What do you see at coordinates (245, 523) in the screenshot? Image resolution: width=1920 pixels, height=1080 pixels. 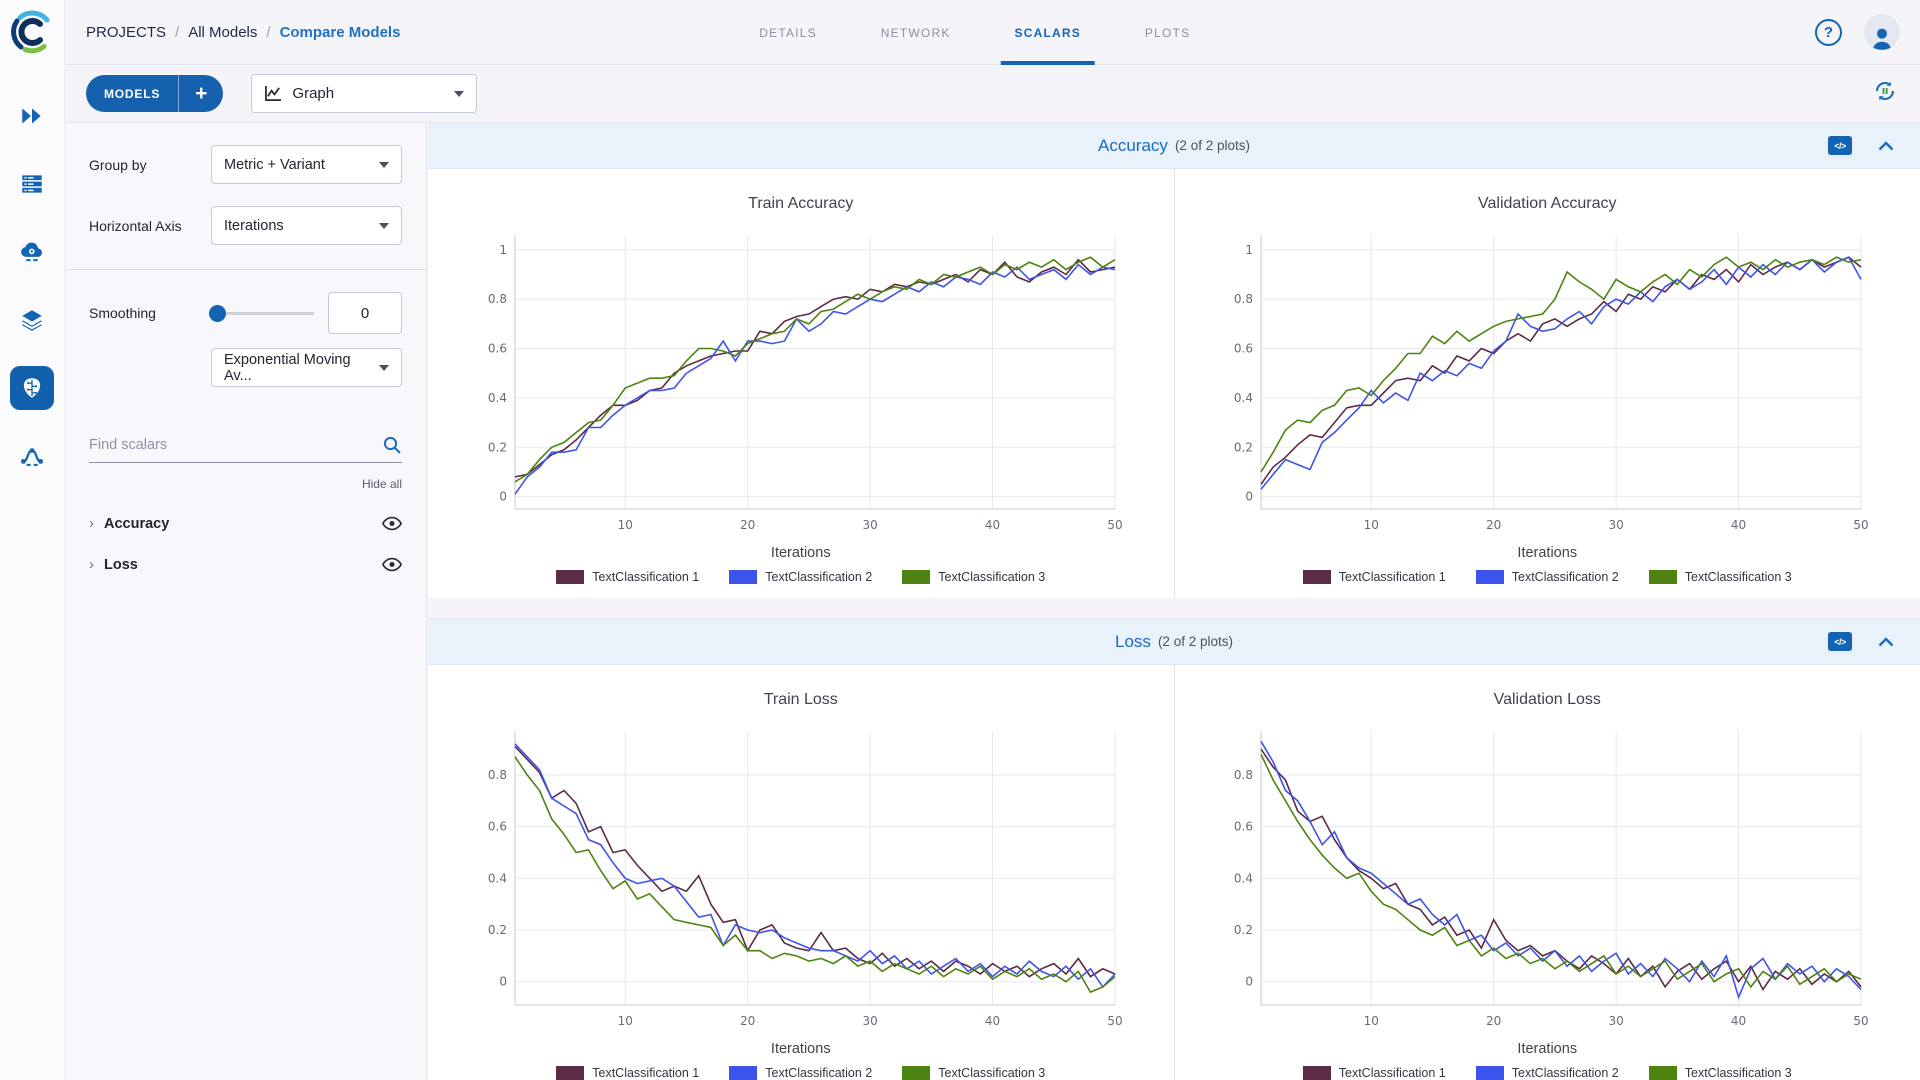 I see `scalar-group-accuracy: › Accuracy` at bounding box center [245, 523].